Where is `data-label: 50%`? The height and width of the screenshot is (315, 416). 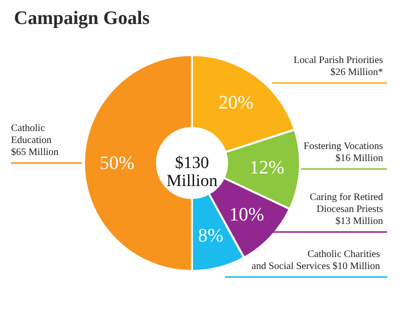 data-label: 50% is located at coordinates (117, 163).